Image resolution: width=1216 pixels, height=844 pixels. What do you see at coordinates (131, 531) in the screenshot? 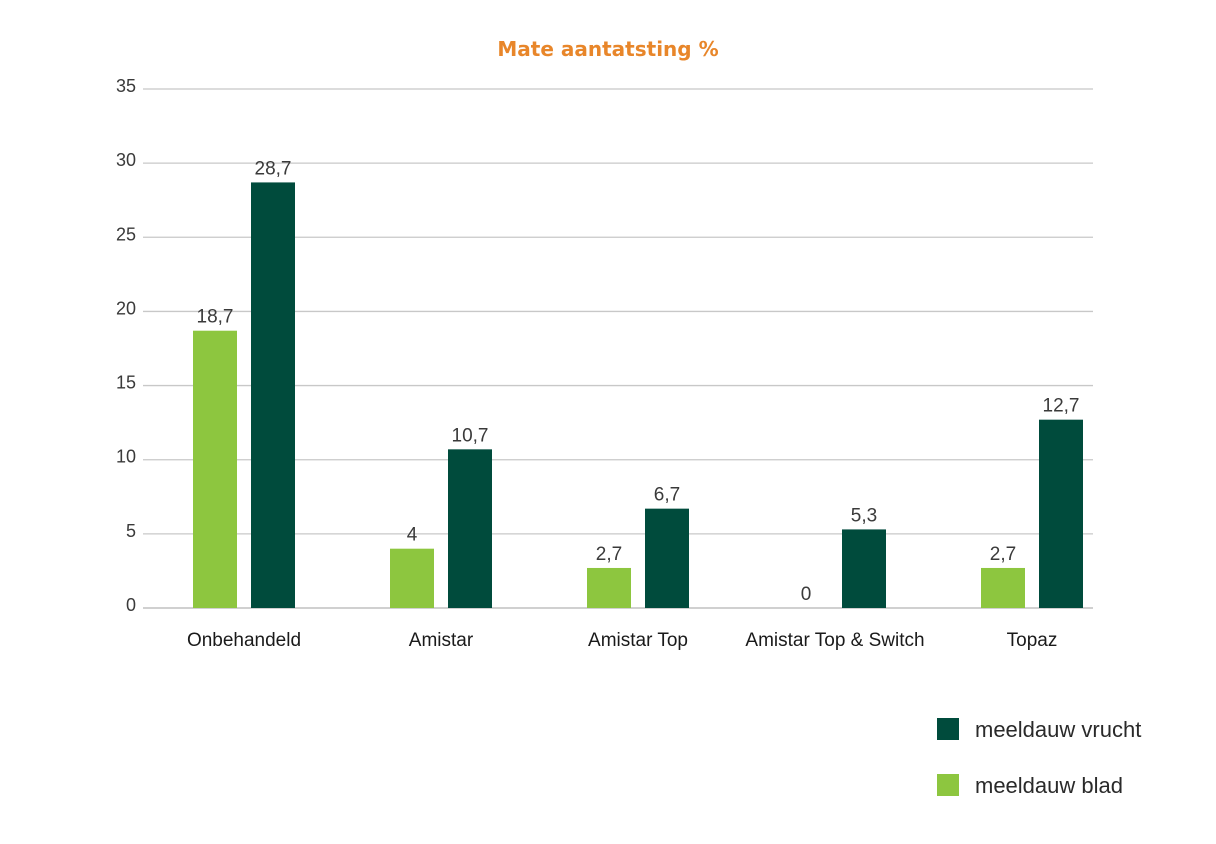
I see `y-tick-5: 5` at bounding box center [131, 531].